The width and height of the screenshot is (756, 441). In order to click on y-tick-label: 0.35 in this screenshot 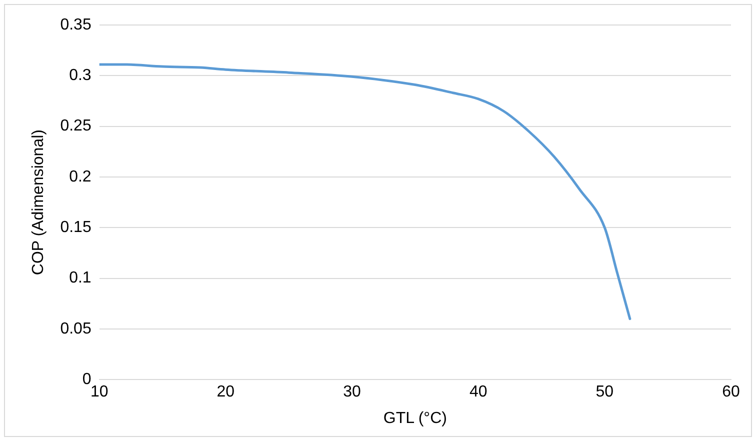, I will do `click(76, 25)`.